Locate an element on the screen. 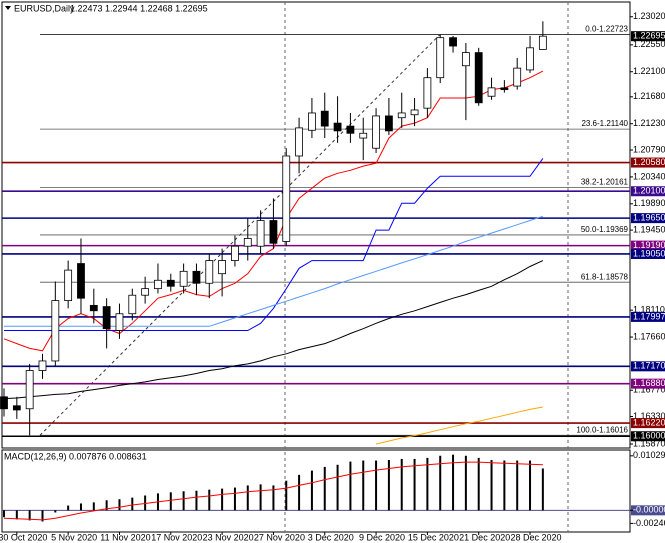  indicator-line is located at coordinates (459, 425).